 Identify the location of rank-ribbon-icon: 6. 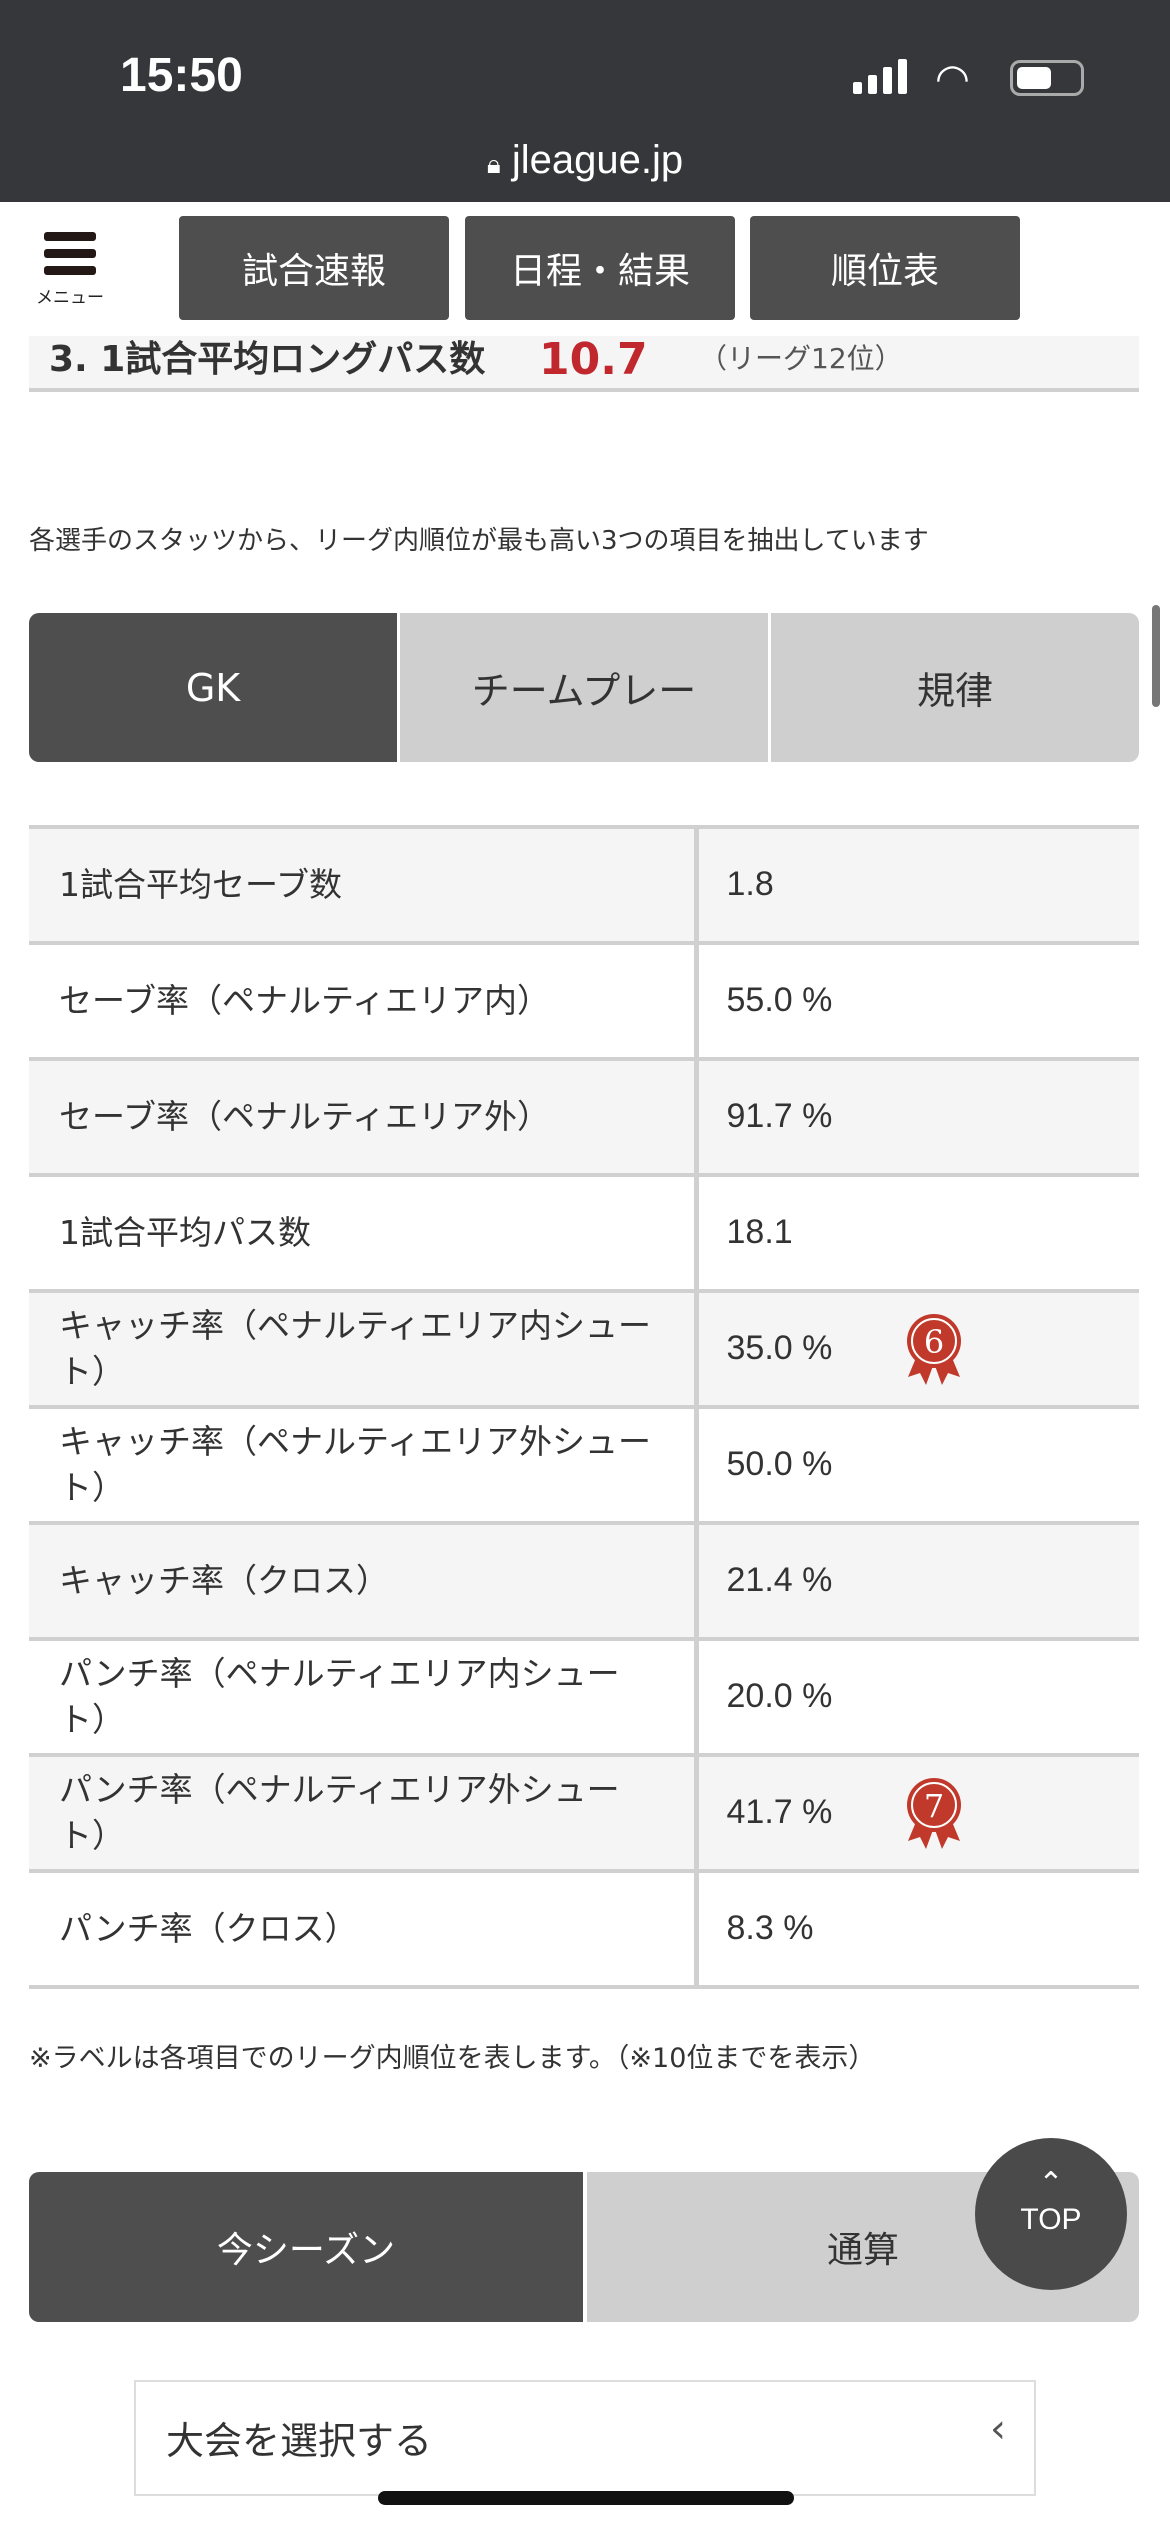
(933, 1349).